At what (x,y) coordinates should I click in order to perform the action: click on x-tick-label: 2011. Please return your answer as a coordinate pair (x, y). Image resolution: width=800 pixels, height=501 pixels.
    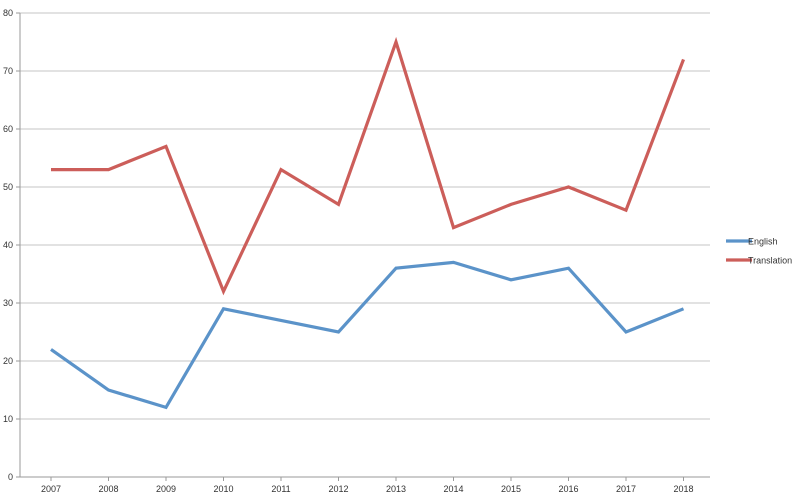
    Looking at the image, I should click on (280, 489).